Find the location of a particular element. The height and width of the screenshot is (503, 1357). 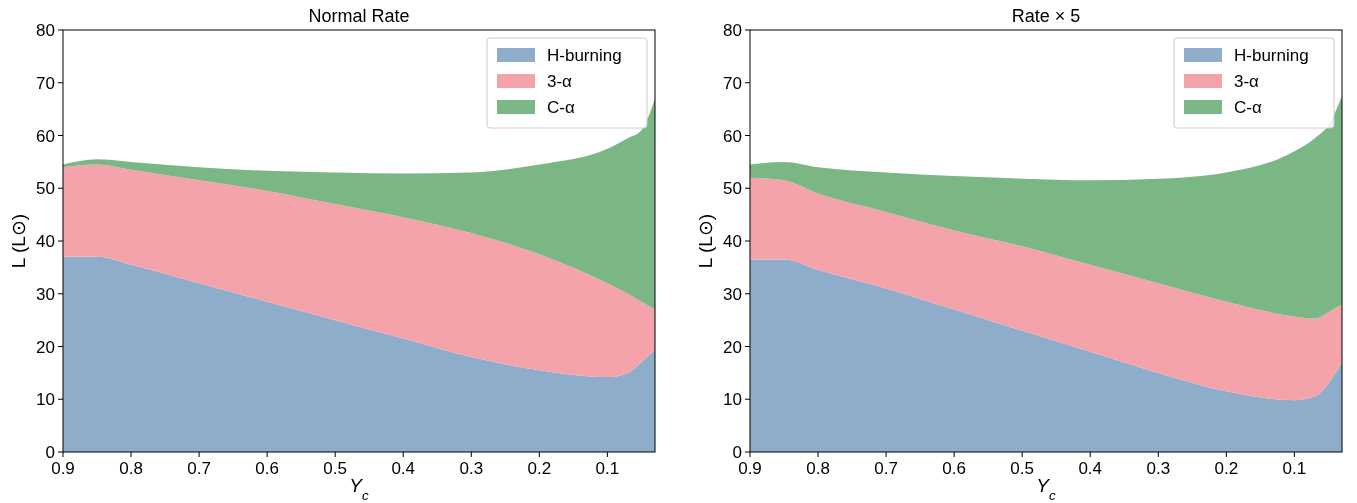

chart-title: Rate × 5 is located at coordinates (1046, 16).